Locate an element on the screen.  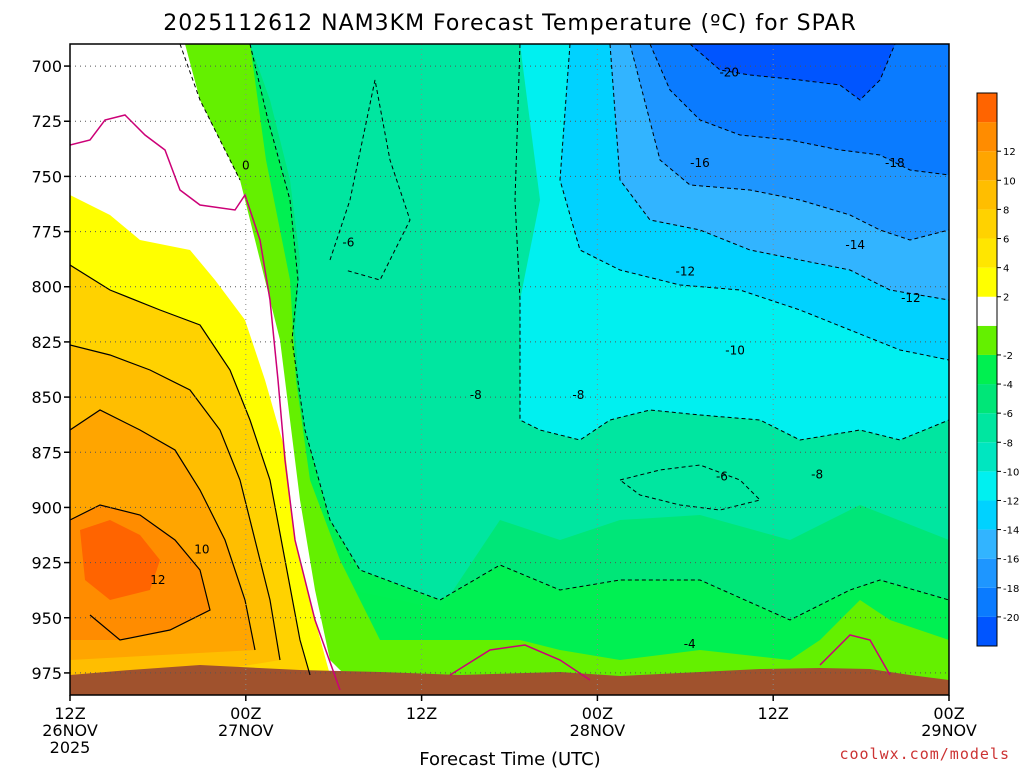
y-tick-label: 700 is located at coordinates (46, 66).